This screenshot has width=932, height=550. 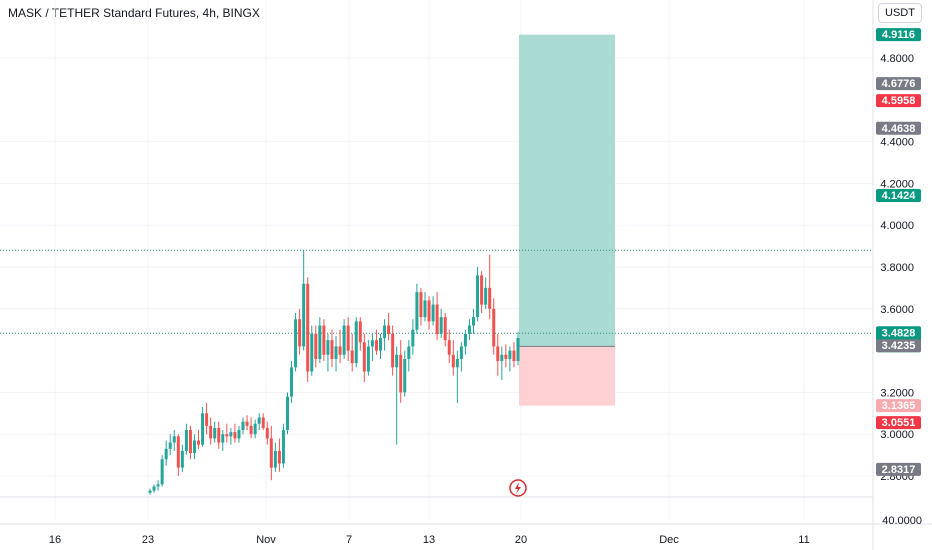 I want to click on y-tick-label: 4.2000, so click(x=897, y=184).